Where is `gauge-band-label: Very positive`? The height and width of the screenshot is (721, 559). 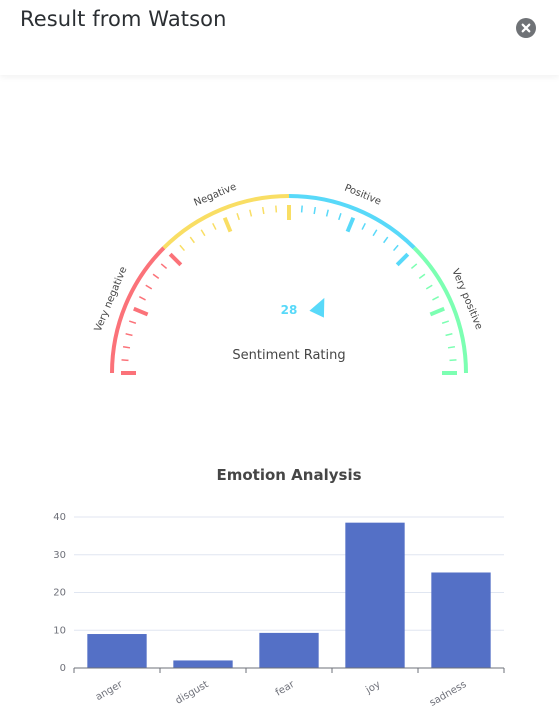 gauge-band-label: Very positive is located at coordinates (466, 299).